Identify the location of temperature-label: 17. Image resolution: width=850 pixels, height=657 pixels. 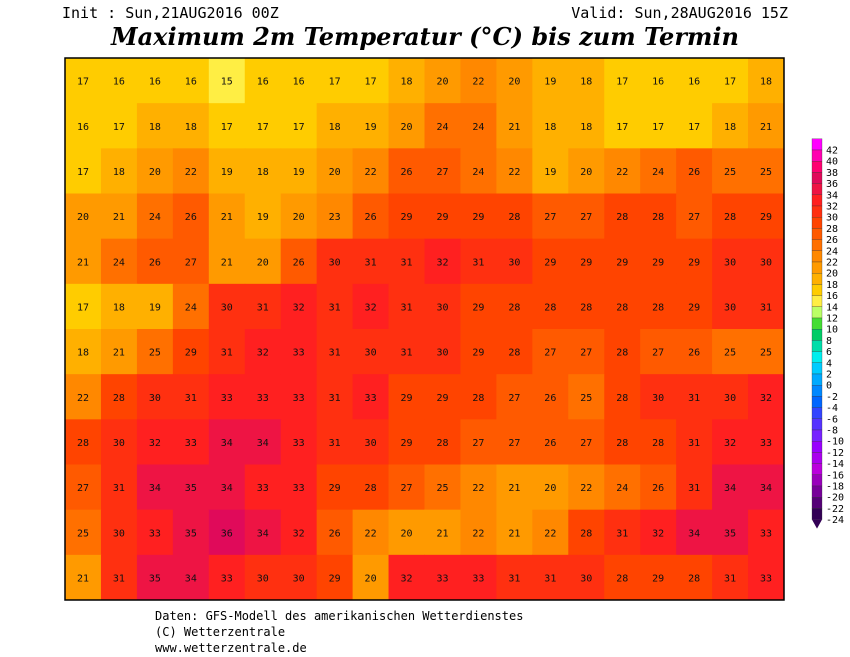
(299, 127).